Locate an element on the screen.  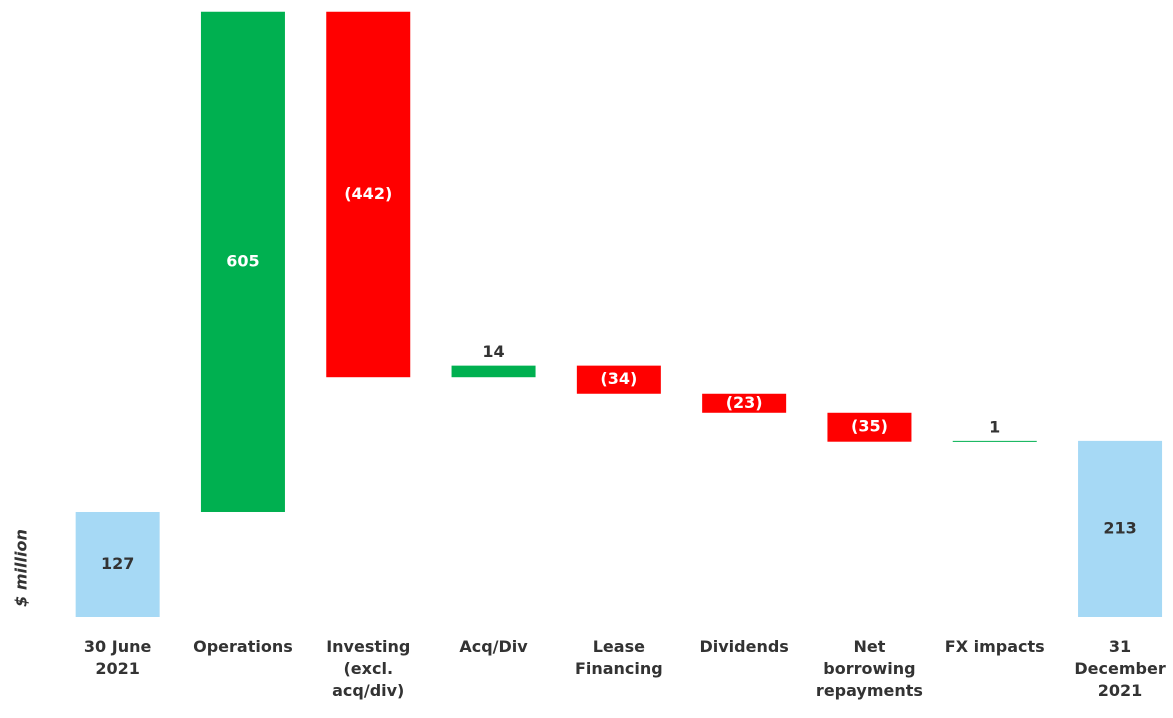
x-tick-label: Investing (excl. acq/div) is located at coordinates (368, 668).